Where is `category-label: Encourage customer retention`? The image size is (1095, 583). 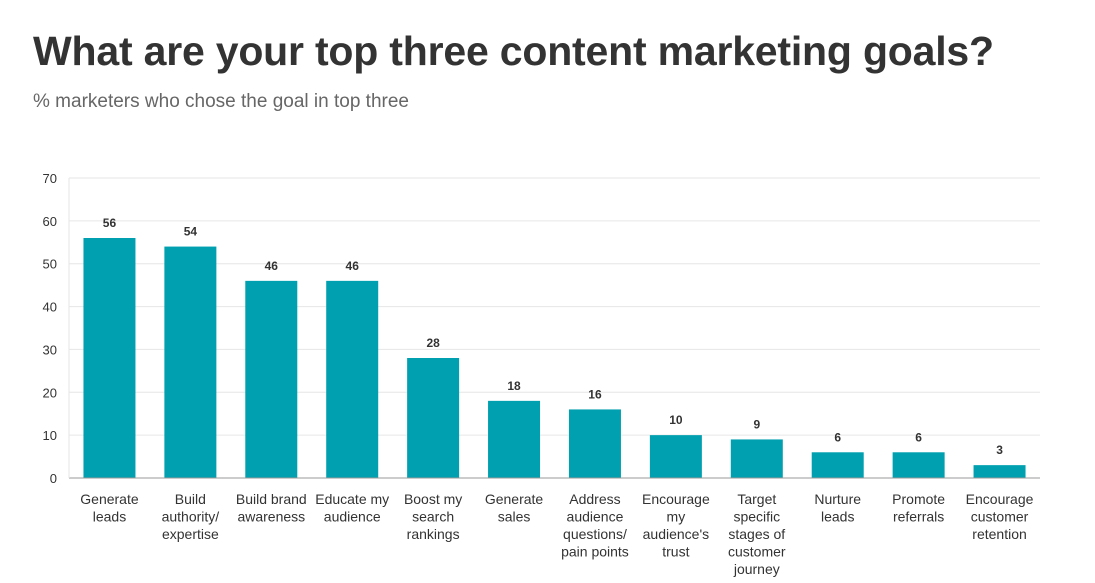 category-label: Encourage customer retention is located at coordinates (1000, 516).